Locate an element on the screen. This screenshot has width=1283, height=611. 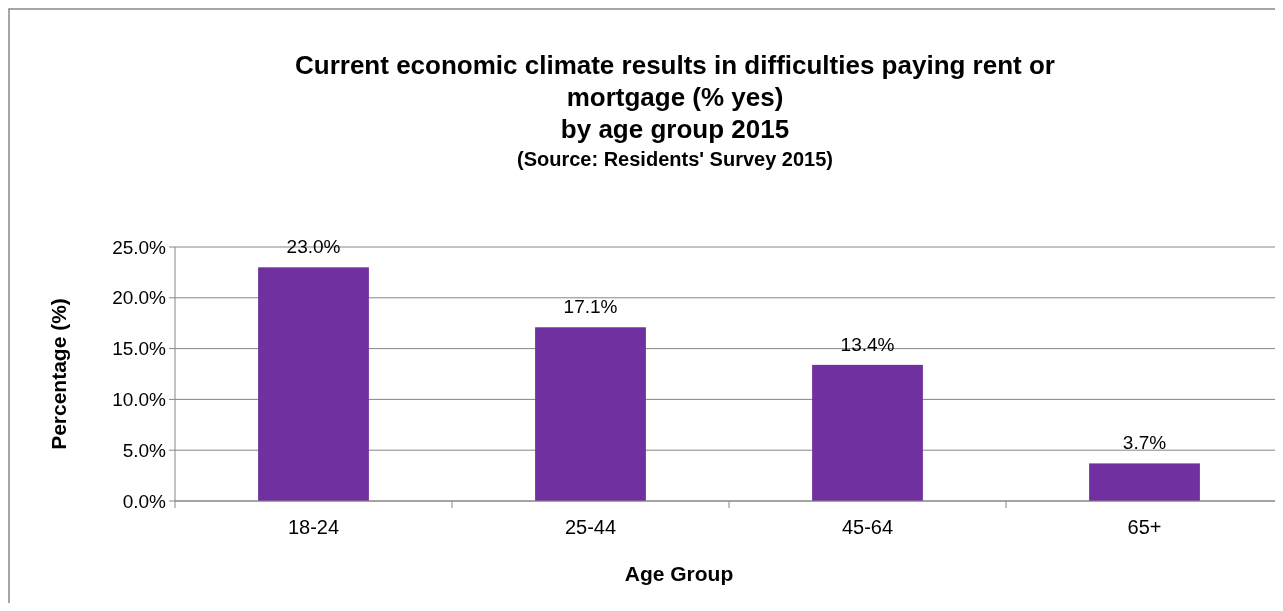
x-tick-label: 18-24 is located at coordinates (313, 527).